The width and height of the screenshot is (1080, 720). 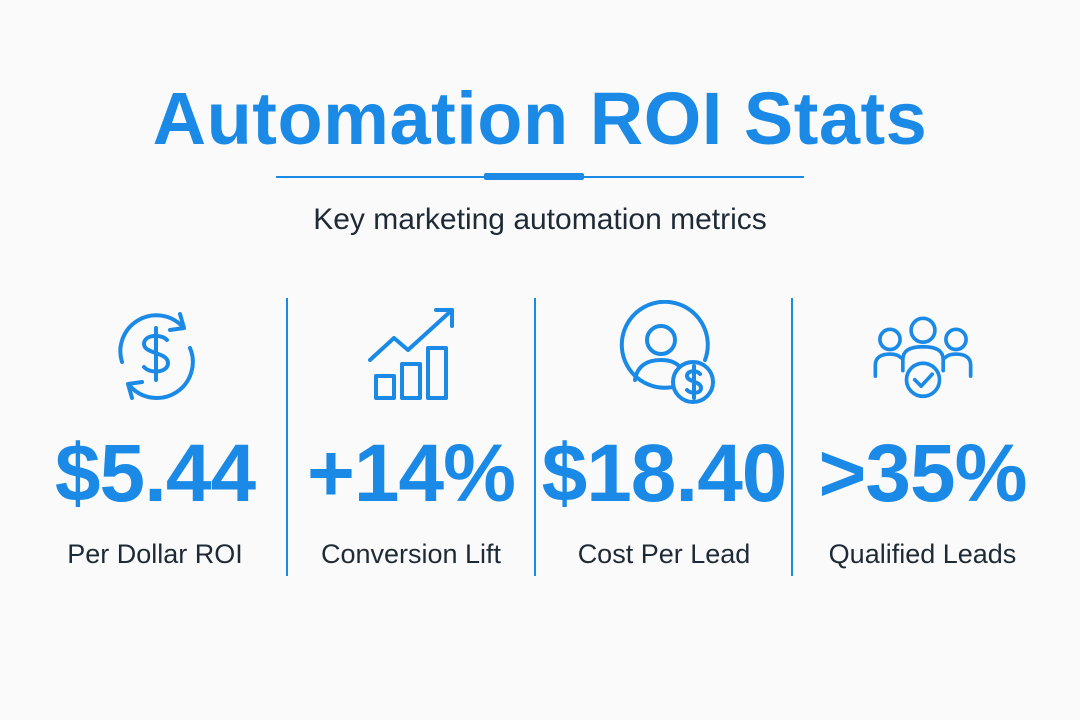 I want to click on title-divider-accent, so click(x=534, y=176).